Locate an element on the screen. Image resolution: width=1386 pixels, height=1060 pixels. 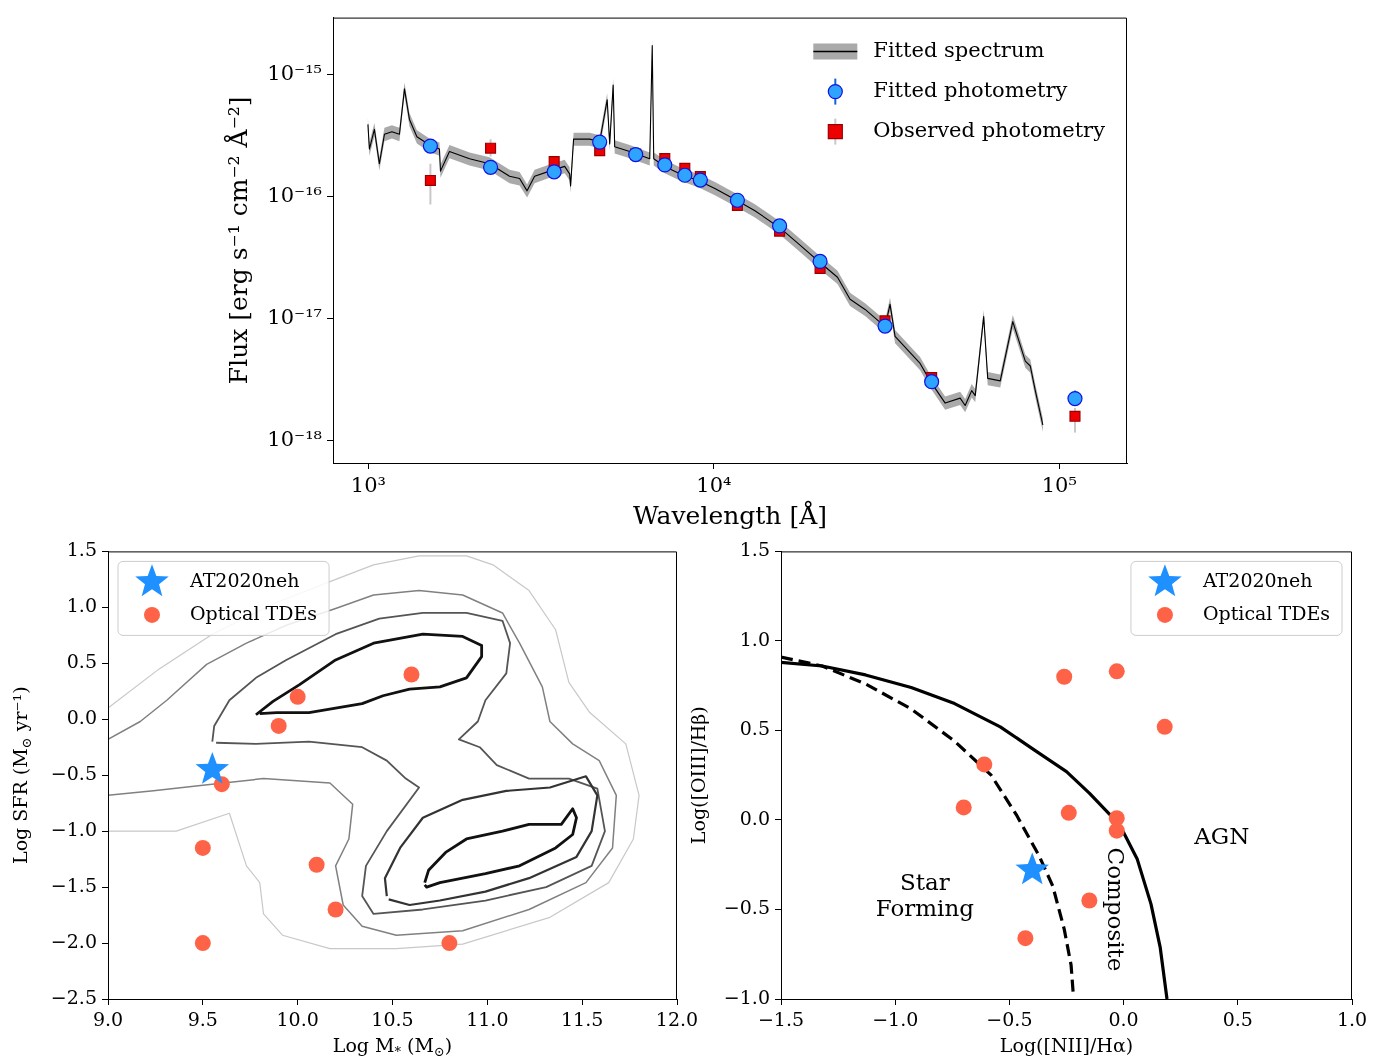
x-tick-label: 11.5 is located at coordinates (582, 1019).